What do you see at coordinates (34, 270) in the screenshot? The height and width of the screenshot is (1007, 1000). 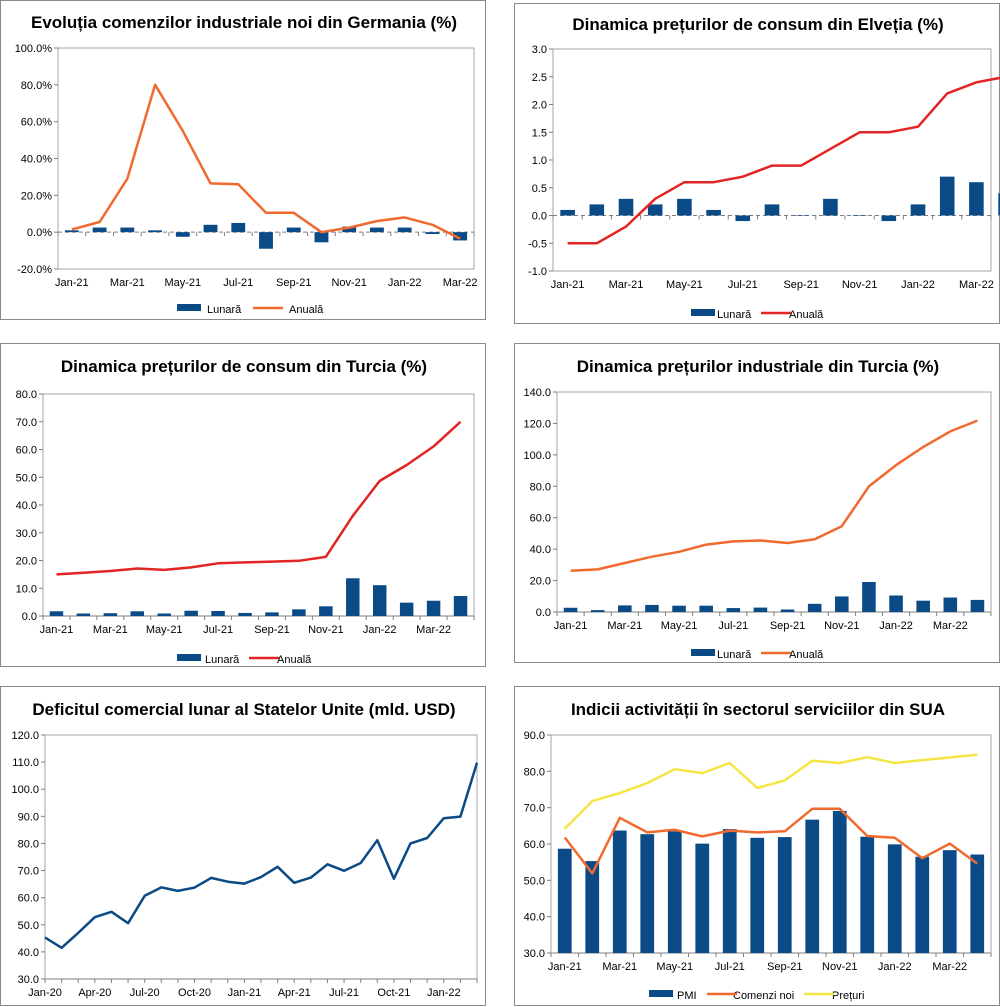 I see `y-tick-label: -20.0%` at bounding box center [34, 270].